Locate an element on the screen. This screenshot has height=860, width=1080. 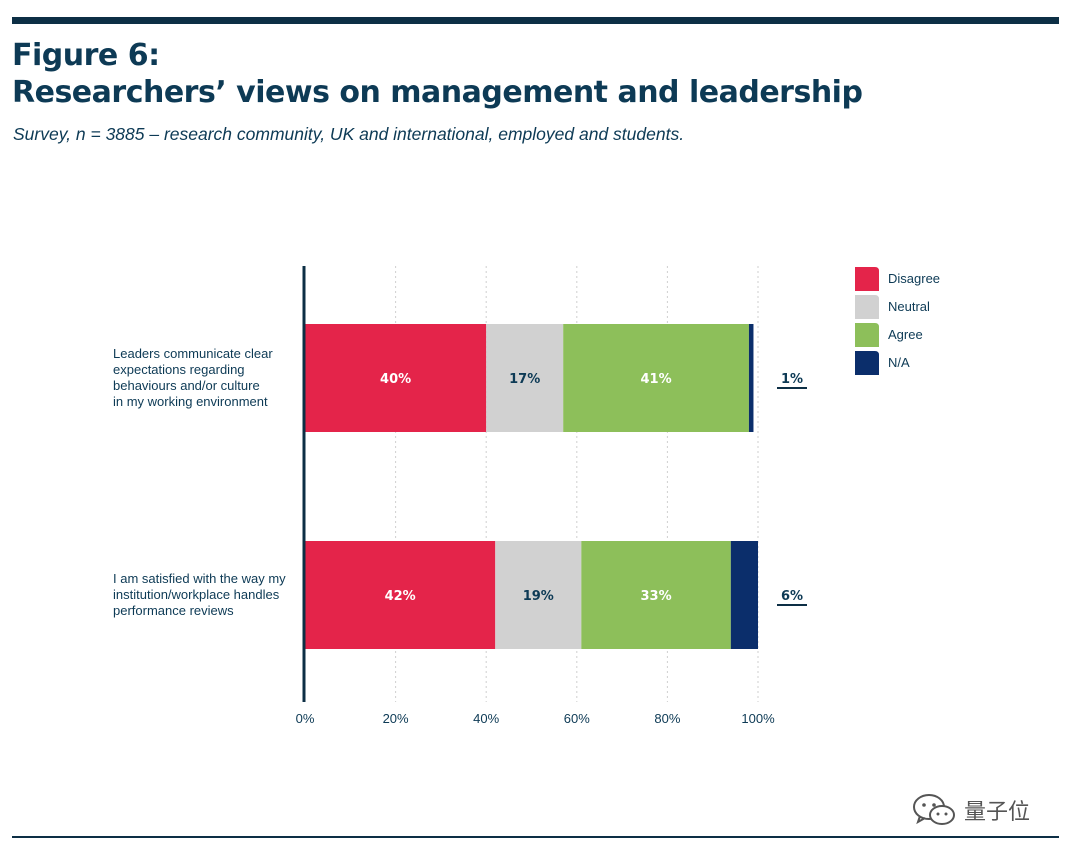
legend-label: Neutral is located at coordinates (909, 306).